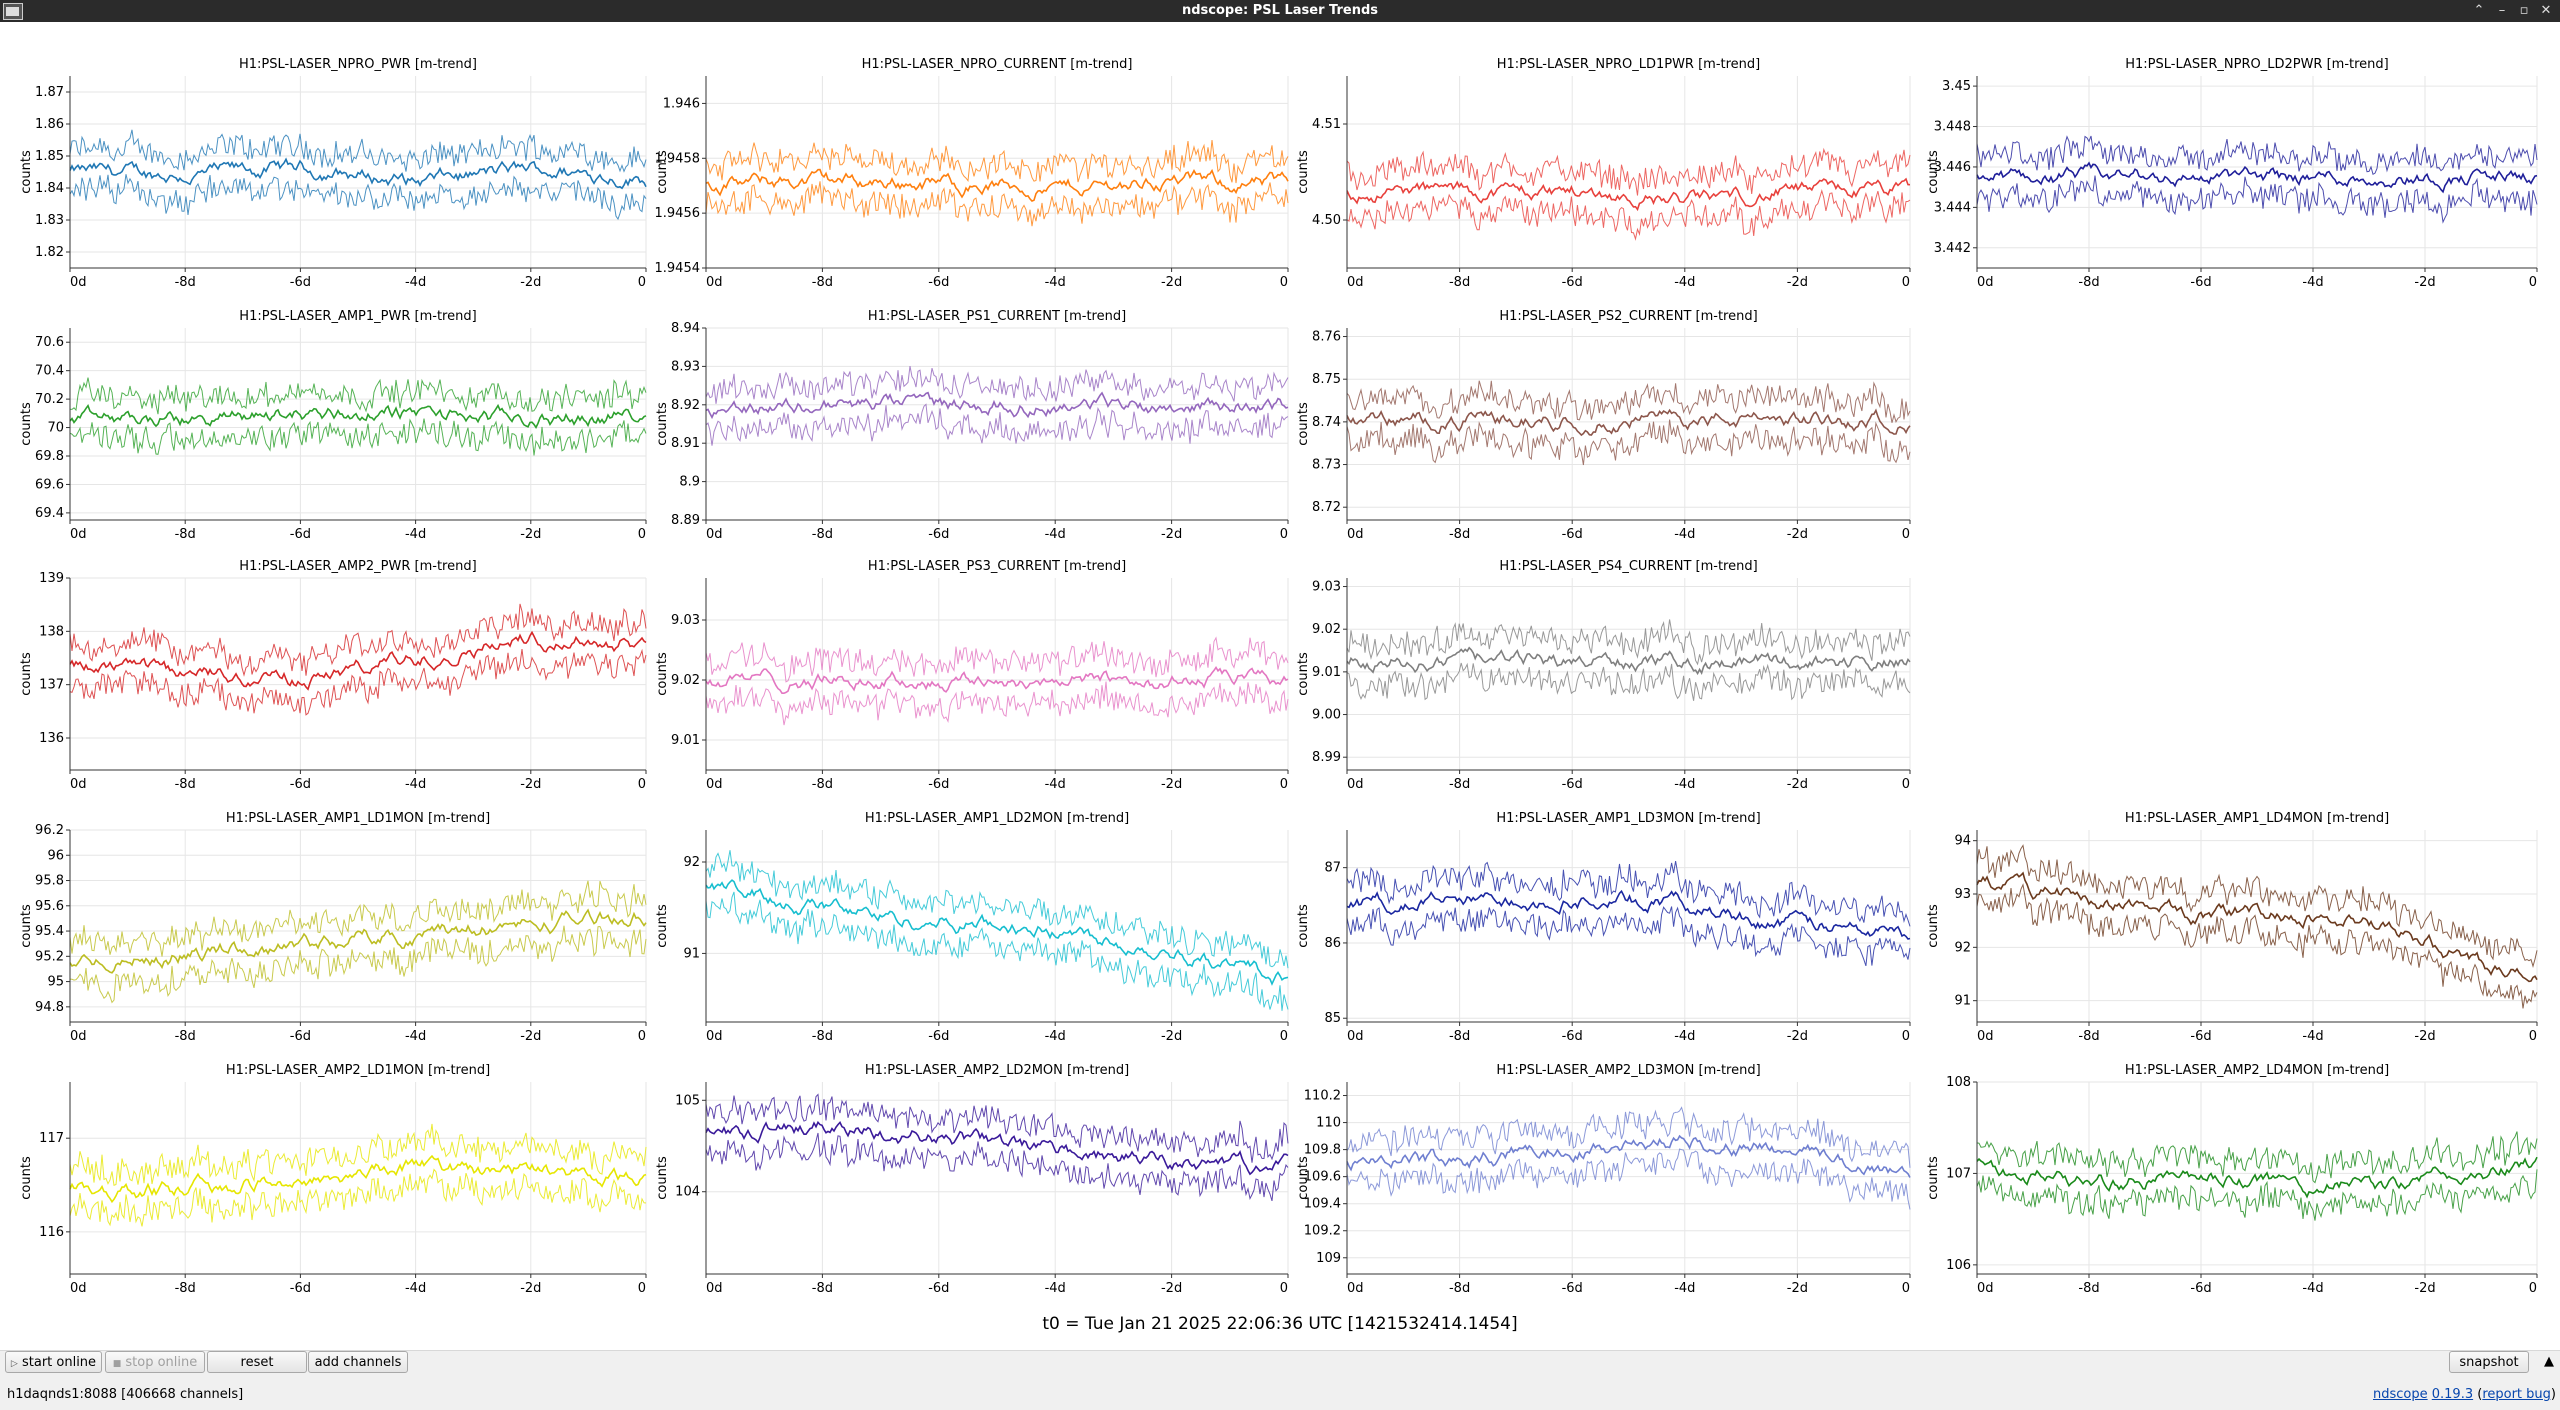 The height and width of the screenshot is (1410, 2560). Describe the element at coordinates (2452, 1394) in the screenshot. I see `version-link: 0.19.3` at that location.